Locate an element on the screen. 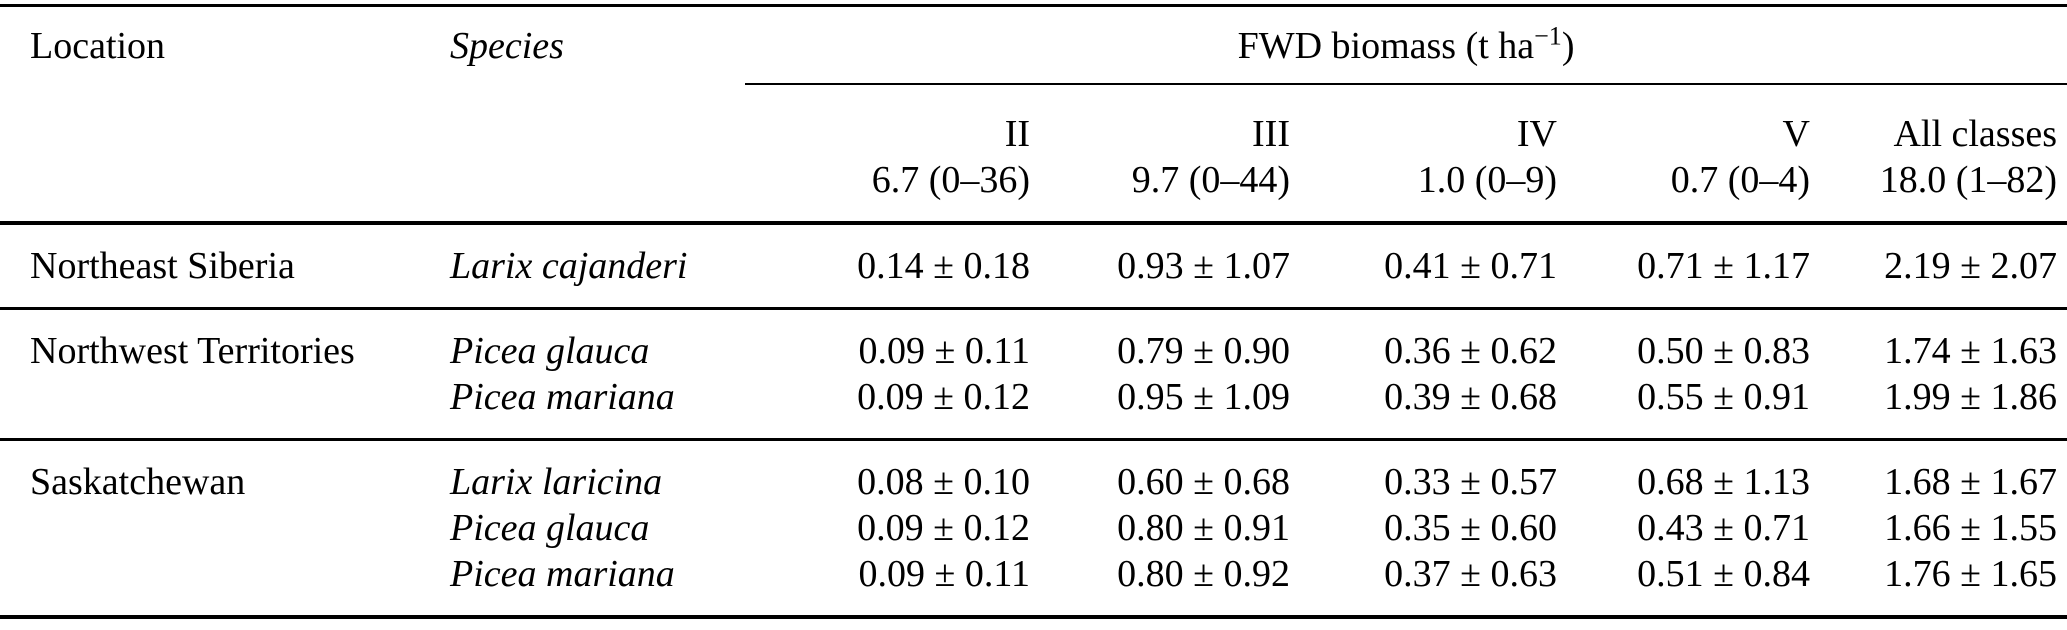 This screenshot has height=630, width=2067. class-header-iii: III is located at coordinates (1271, 134).